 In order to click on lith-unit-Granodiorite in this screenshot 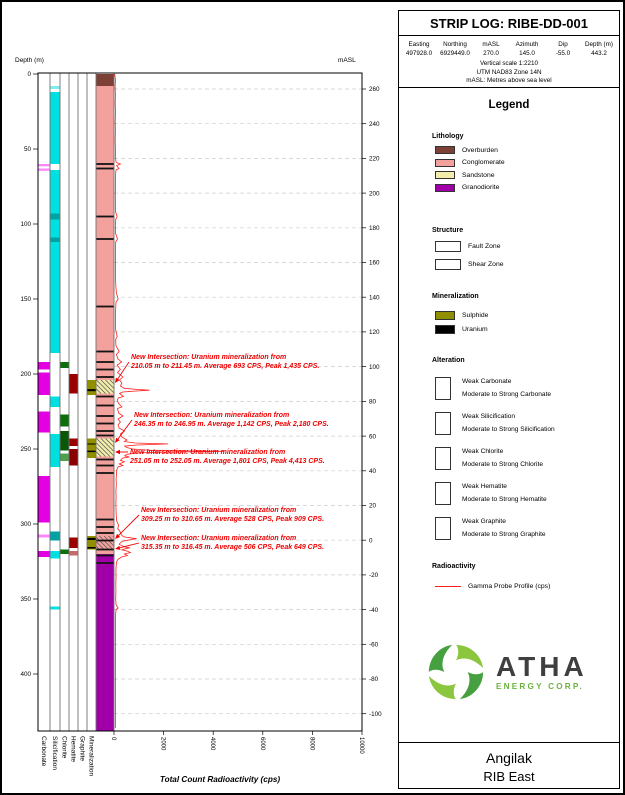, I will do `click(105, 642)`.